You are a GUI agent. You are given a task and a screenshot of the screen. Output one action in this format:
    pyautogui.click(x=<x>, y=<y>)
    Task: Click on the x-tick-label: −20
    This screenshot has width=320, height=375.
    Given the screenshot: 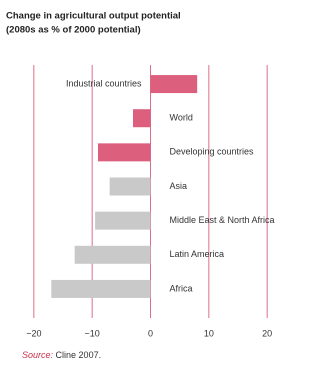 What is the action you would take?
    pyautogui.click(x=33, y=333)
    